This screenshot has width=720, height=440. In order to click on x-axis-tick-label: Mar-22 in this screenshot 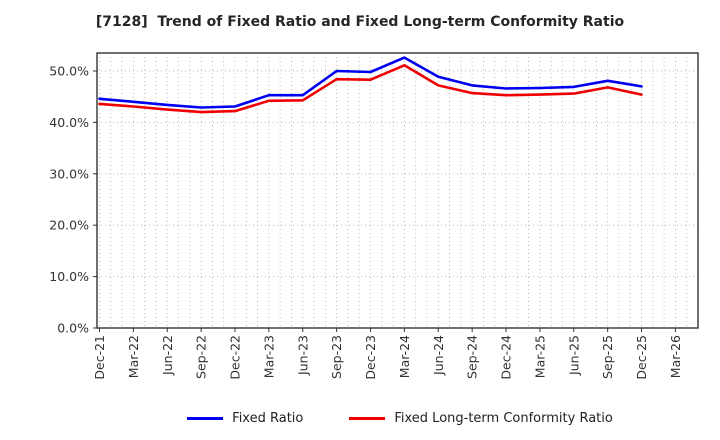, I will do `click(133, 356)`.